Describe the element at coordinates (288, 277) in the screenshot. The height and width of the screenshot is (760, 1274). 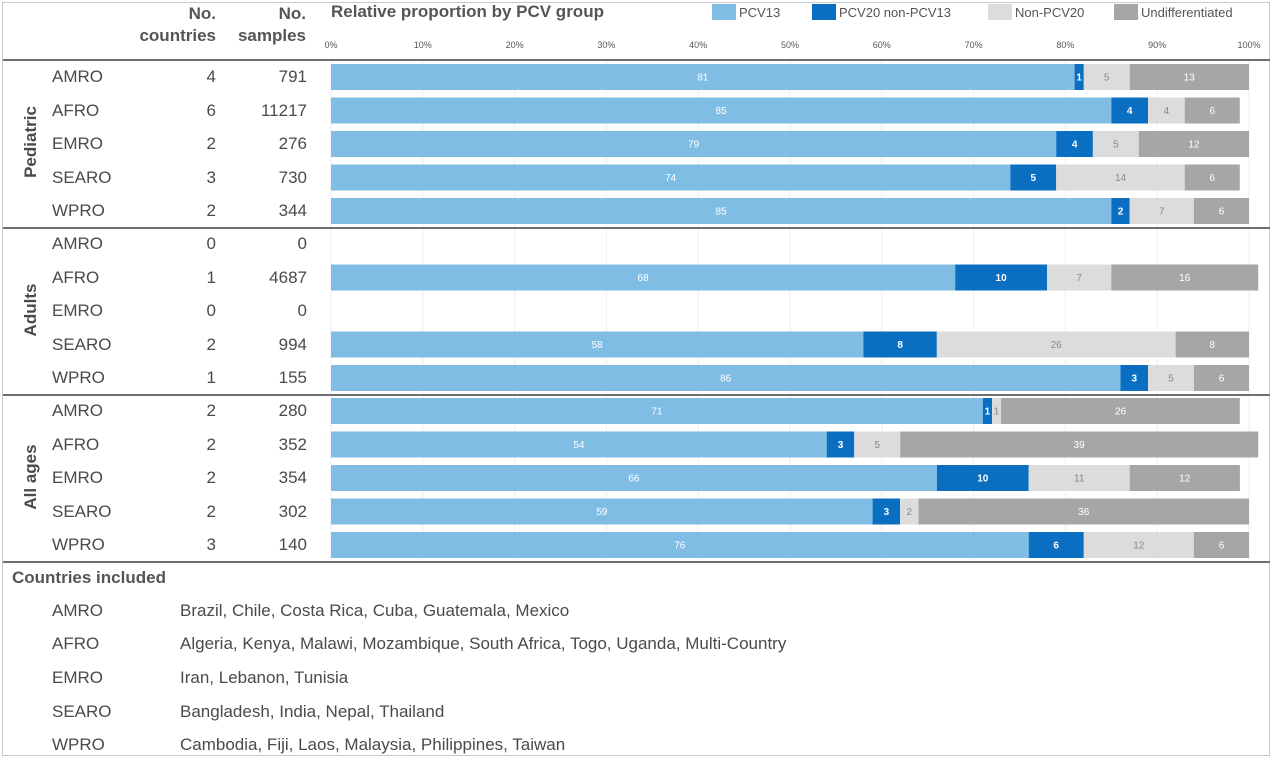
I see `row-samples-value: 4687` at that location.